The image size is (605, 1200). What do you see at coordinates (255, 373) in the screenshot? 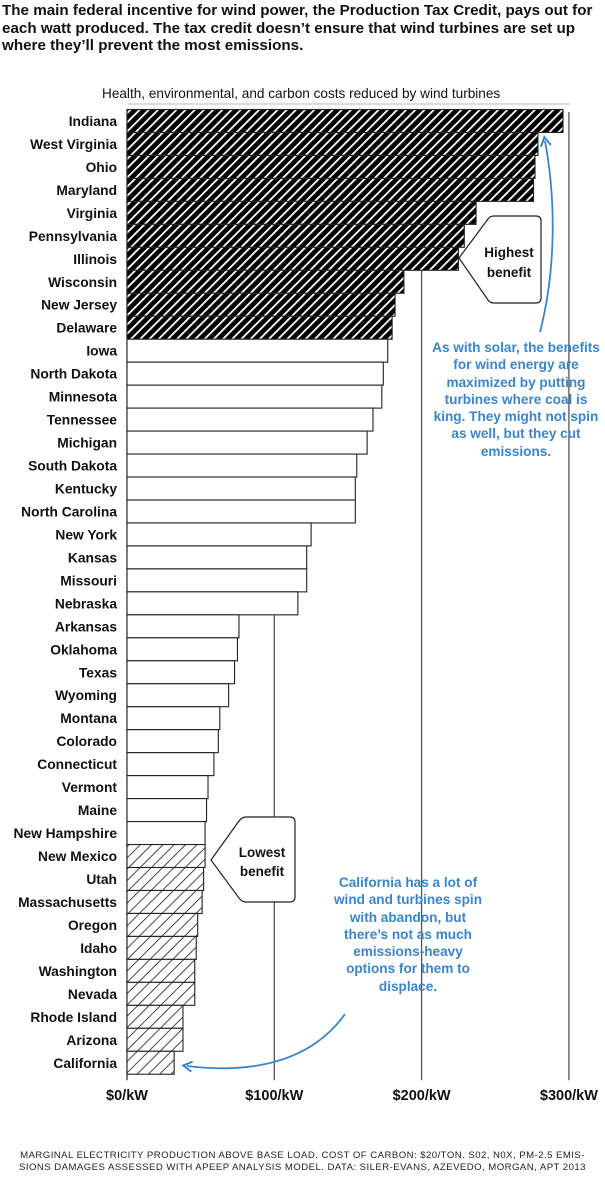
I see `bar-north-dakota` at bounding box center [255, 373].